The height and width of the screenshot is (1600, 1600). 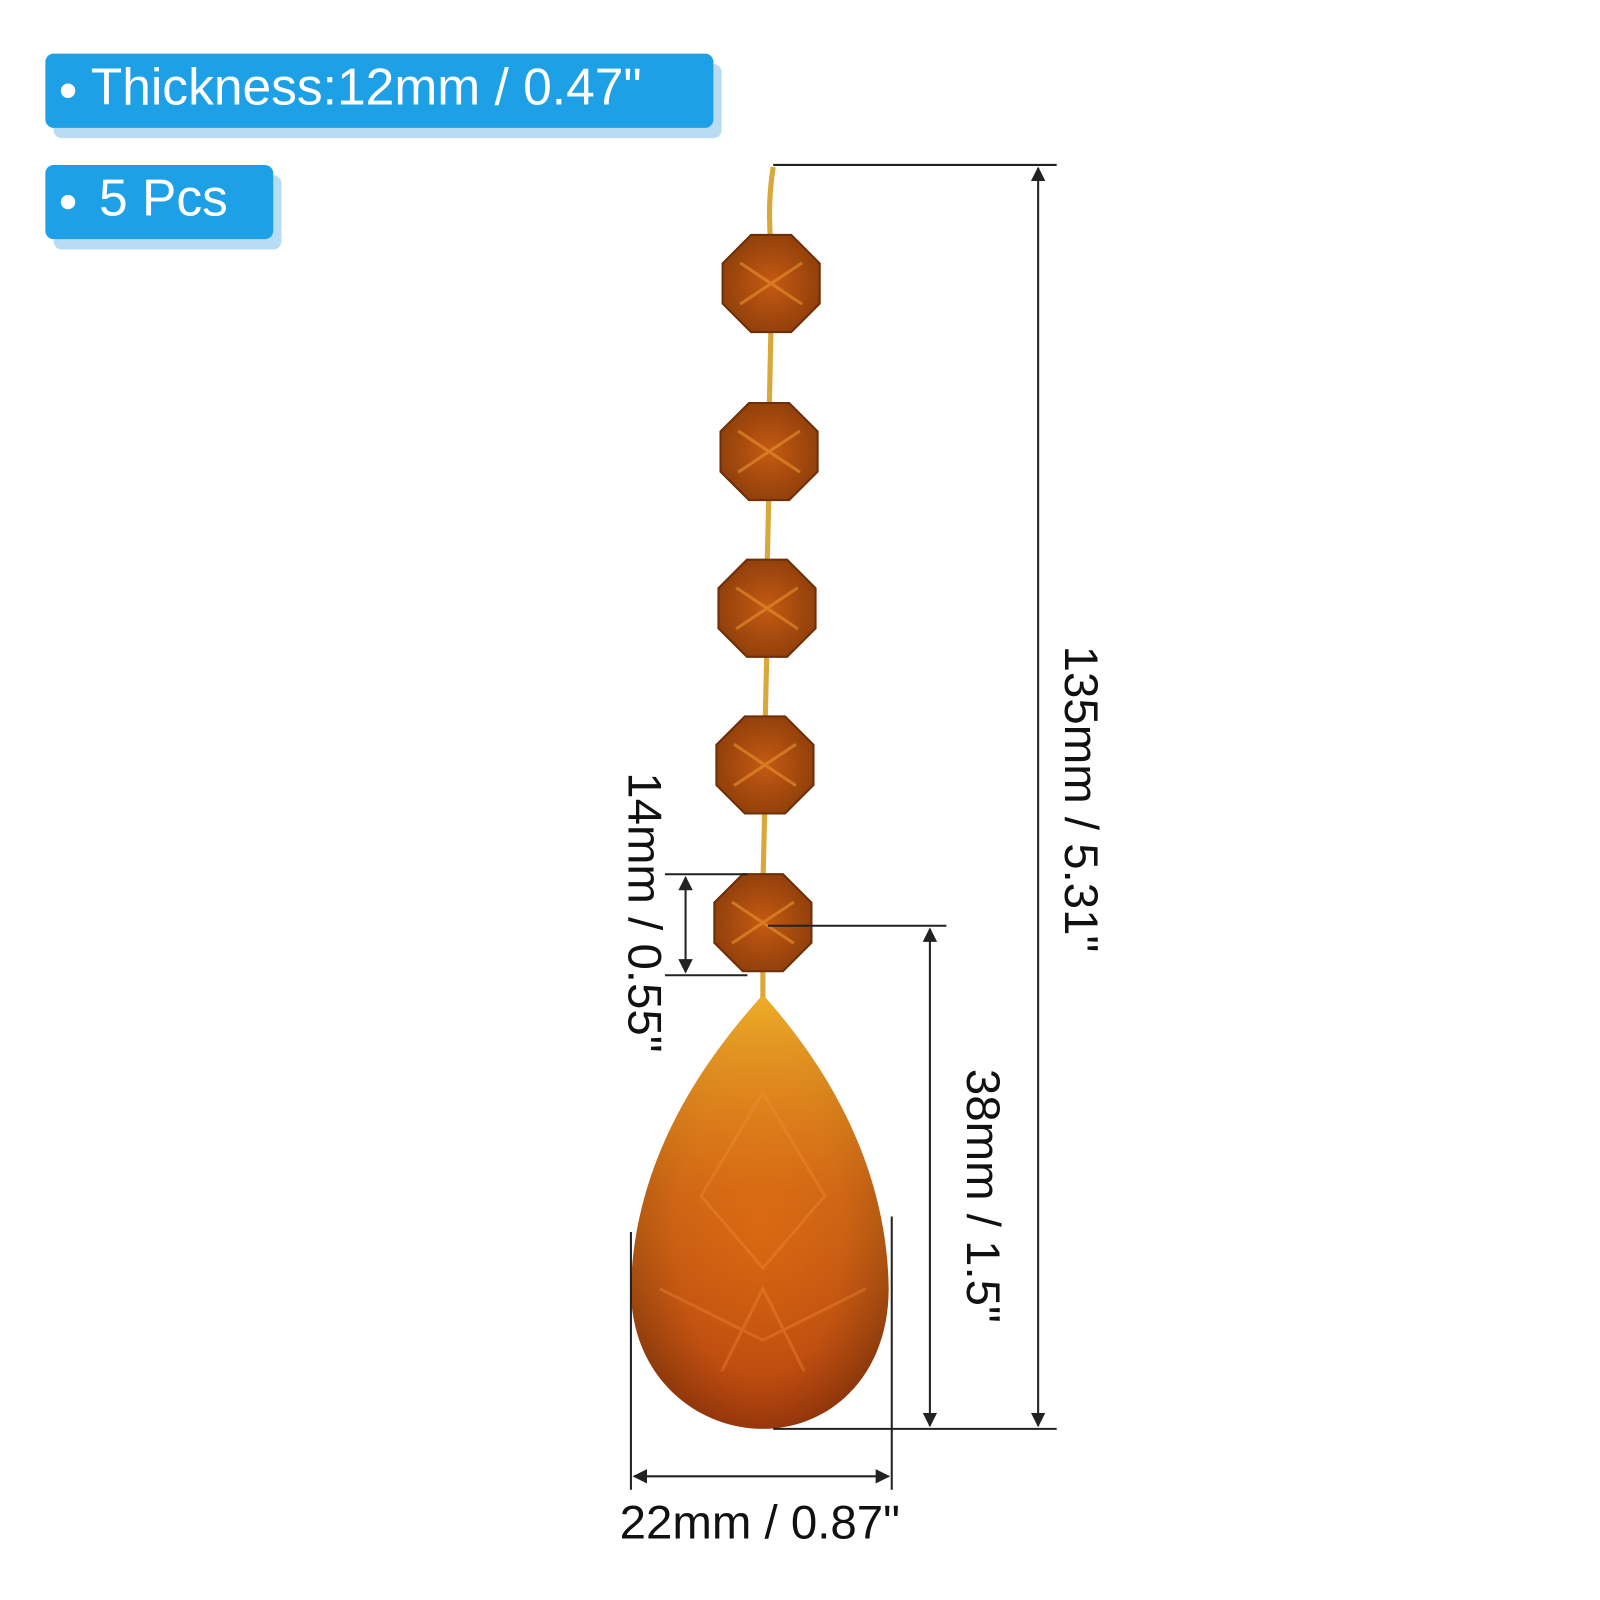 What do you see at coordinates (644, 912) in the screenshot?
I see `dimension-label: 14mm / 0.55"` at bounding box center [644, 912].